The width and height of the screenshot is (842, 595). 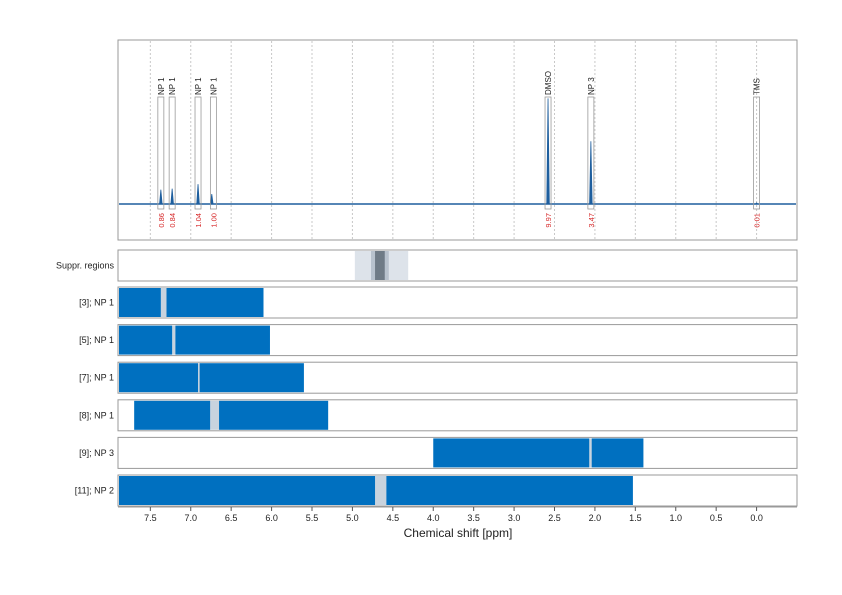 I want to click on x-tick-label: 1.0, so click(x=675, y=518).